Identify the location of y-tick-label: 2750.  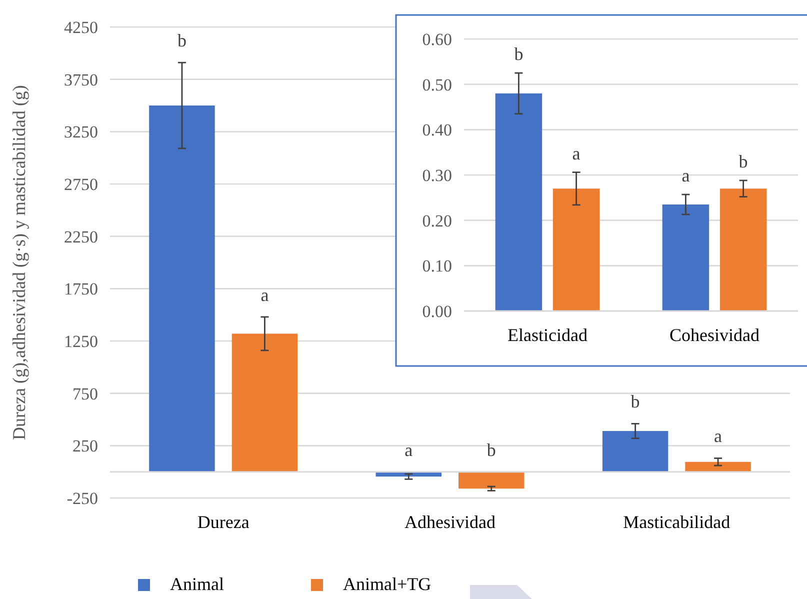
(81, 184).